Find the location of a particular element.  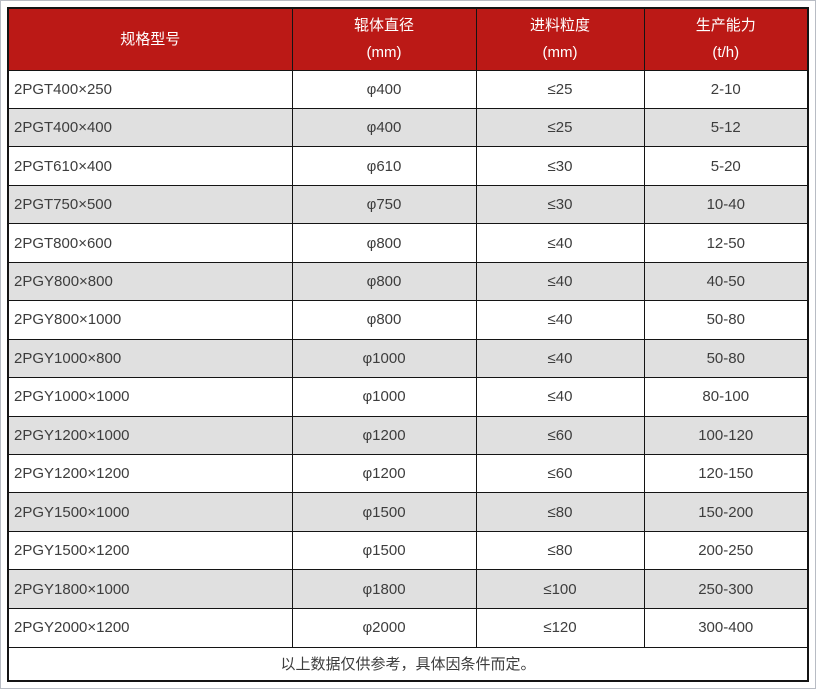

table-row: 2PGT750×500 φ750 ≤30 10-40 is located at coordinates (408, 204).